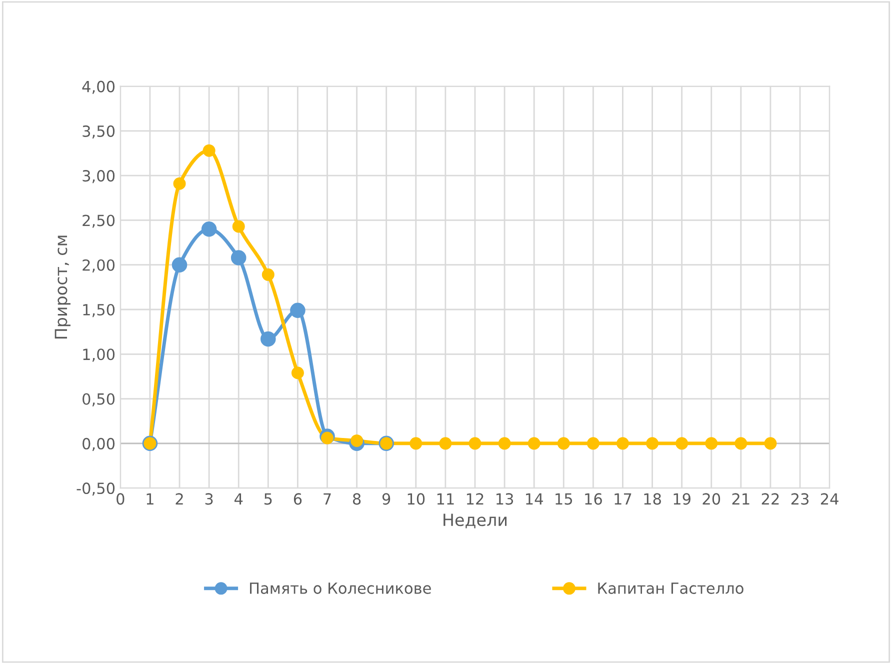  What do you see at coordinates (99, 355) in the screenshot?
I see `y-tick-label: 1,00` at bounding box center [99, 355].